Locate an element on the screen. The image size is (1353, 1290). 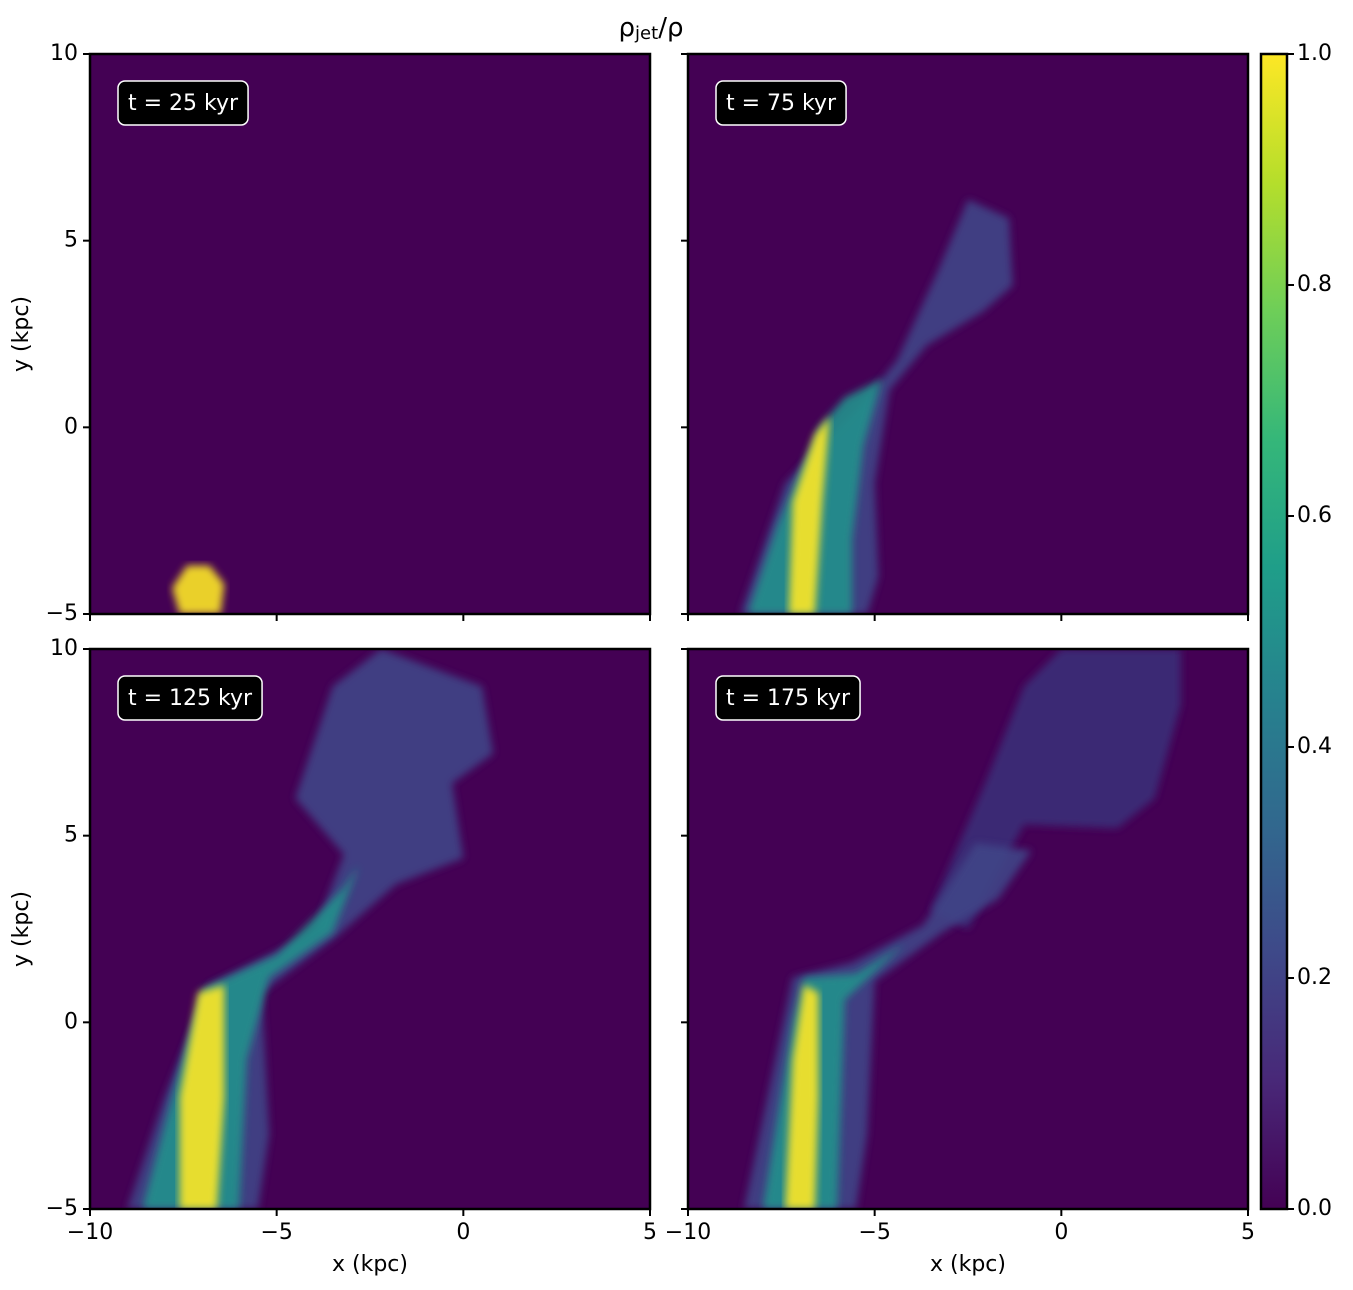
annotation: t = 25 kyr is located at coordinates (183, 103).